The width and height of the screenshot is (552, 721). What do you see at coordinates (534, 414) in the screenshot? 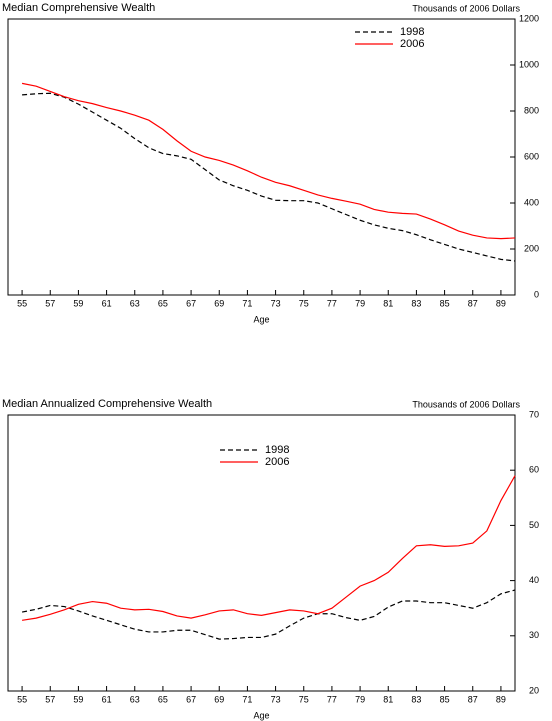
I see `y-tick-label: 70` at bounding box center [534, 414].